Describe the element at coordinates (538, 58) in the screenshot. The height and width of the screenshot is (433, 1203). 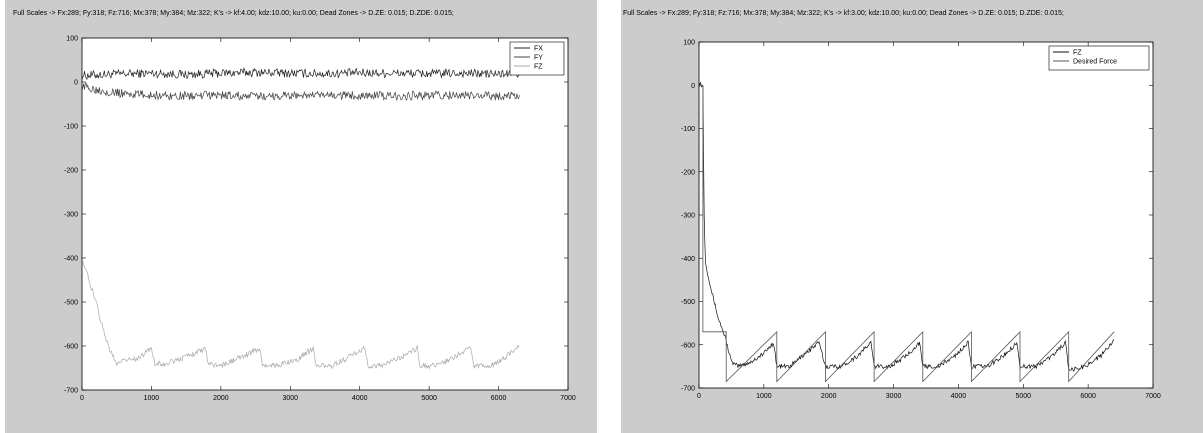
I see `legend-label: FY` at that location.